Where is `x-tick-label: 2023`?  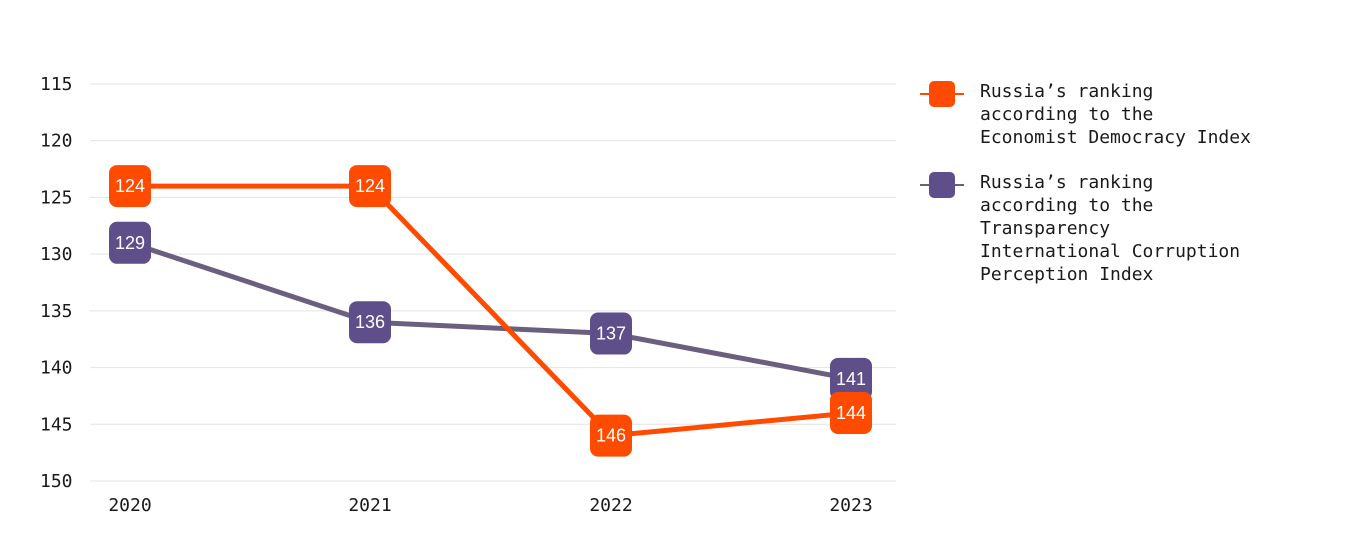 x-tick-label: 2023 is located at coordinates (850, 505).